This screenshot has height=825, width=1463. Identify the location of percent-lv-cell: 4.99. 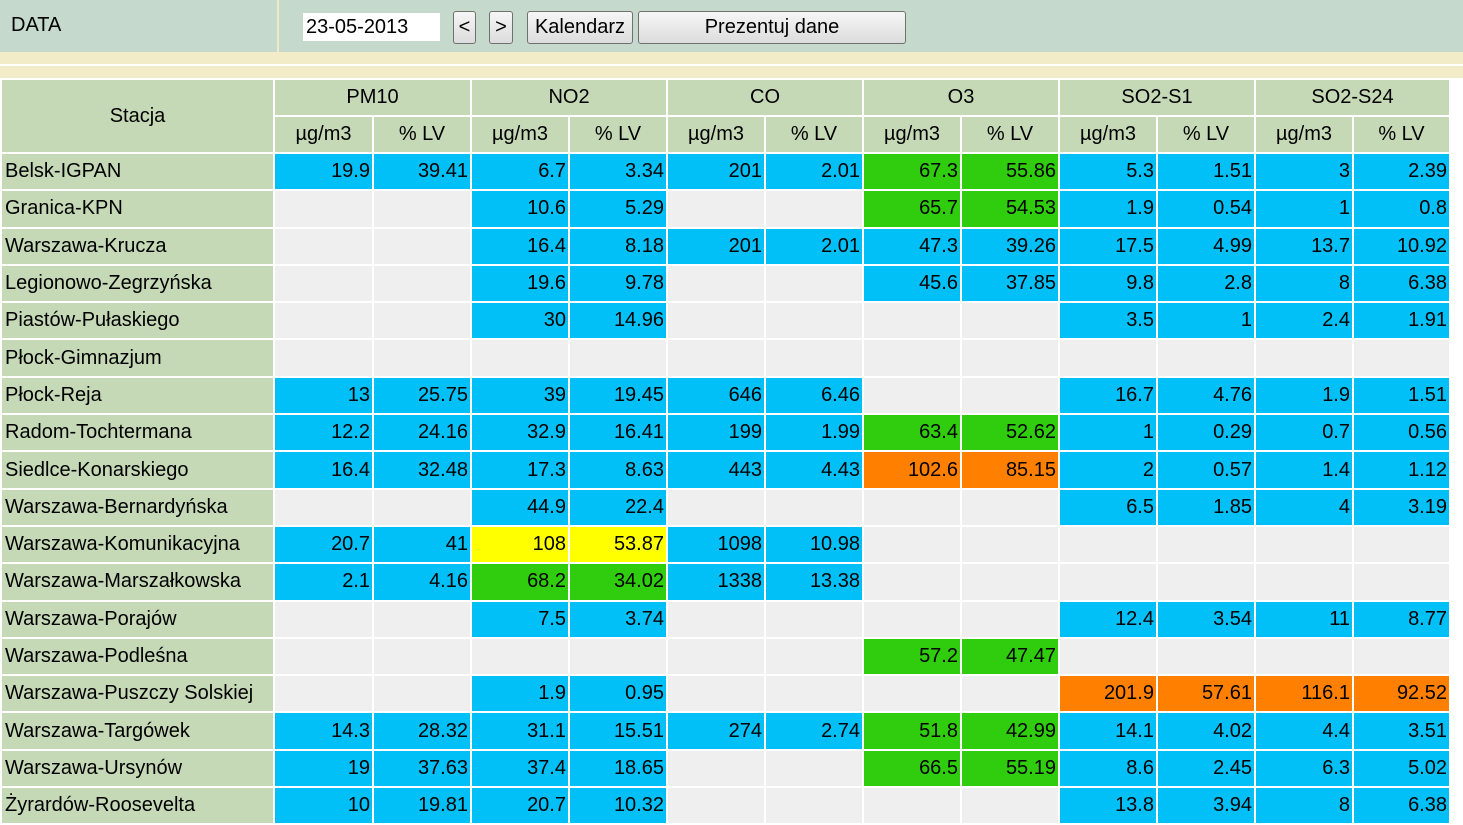
(1206, 246).